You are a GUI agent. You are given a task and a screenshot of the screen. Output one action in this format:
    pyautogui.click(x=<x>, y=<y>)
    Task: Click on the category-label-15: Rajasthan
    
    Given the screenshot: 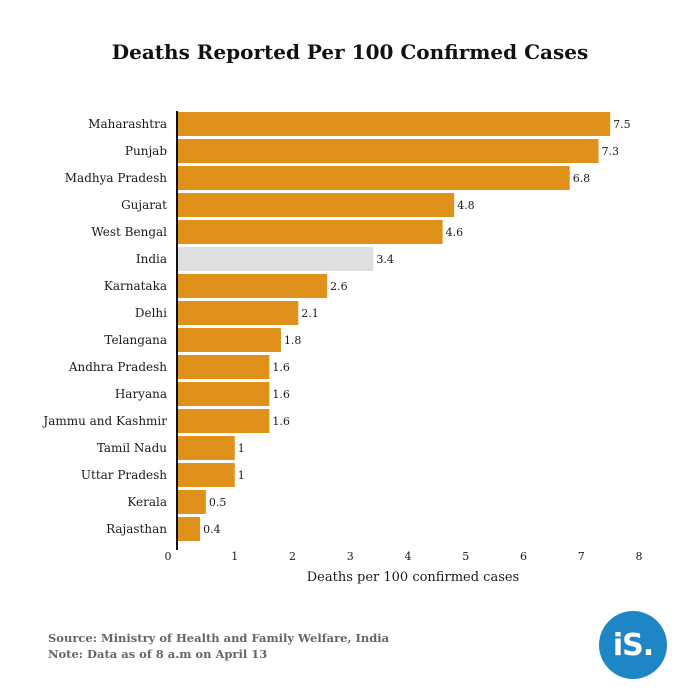 What is the action you would take?
    pyautogui.click(x=136, y=529)
    